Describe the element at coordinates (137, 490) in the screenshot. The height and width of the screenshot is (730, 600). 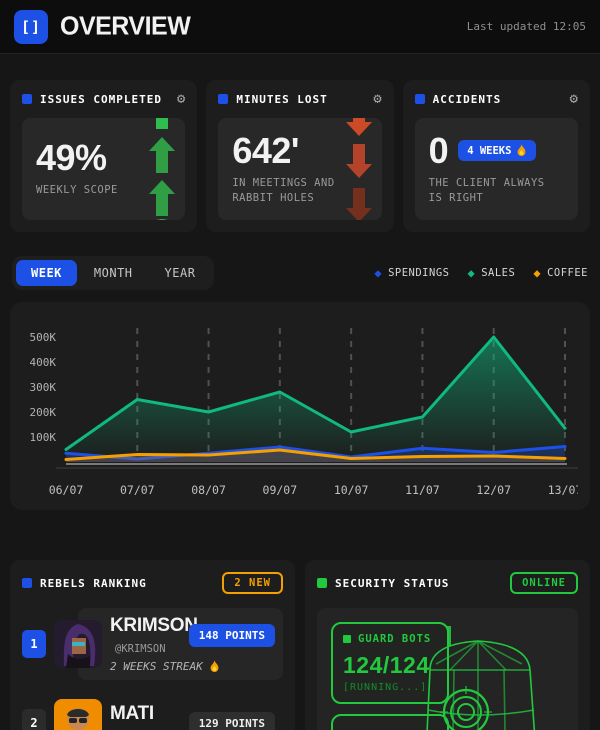
I see `svg-text: 07/07` at that location.